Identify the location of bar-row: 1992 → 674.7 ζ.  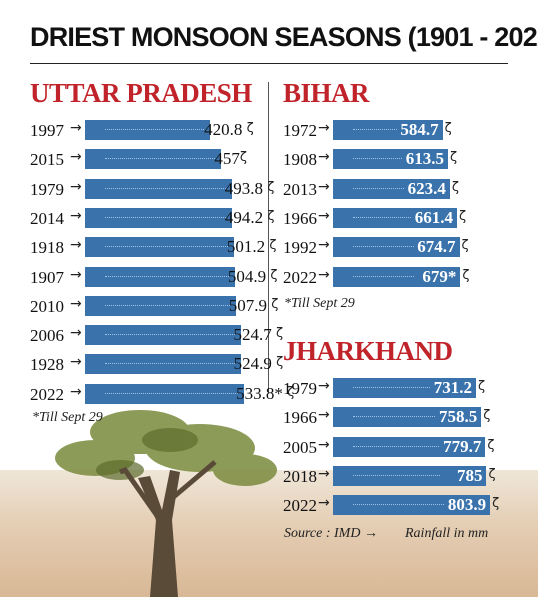
(403, 247).